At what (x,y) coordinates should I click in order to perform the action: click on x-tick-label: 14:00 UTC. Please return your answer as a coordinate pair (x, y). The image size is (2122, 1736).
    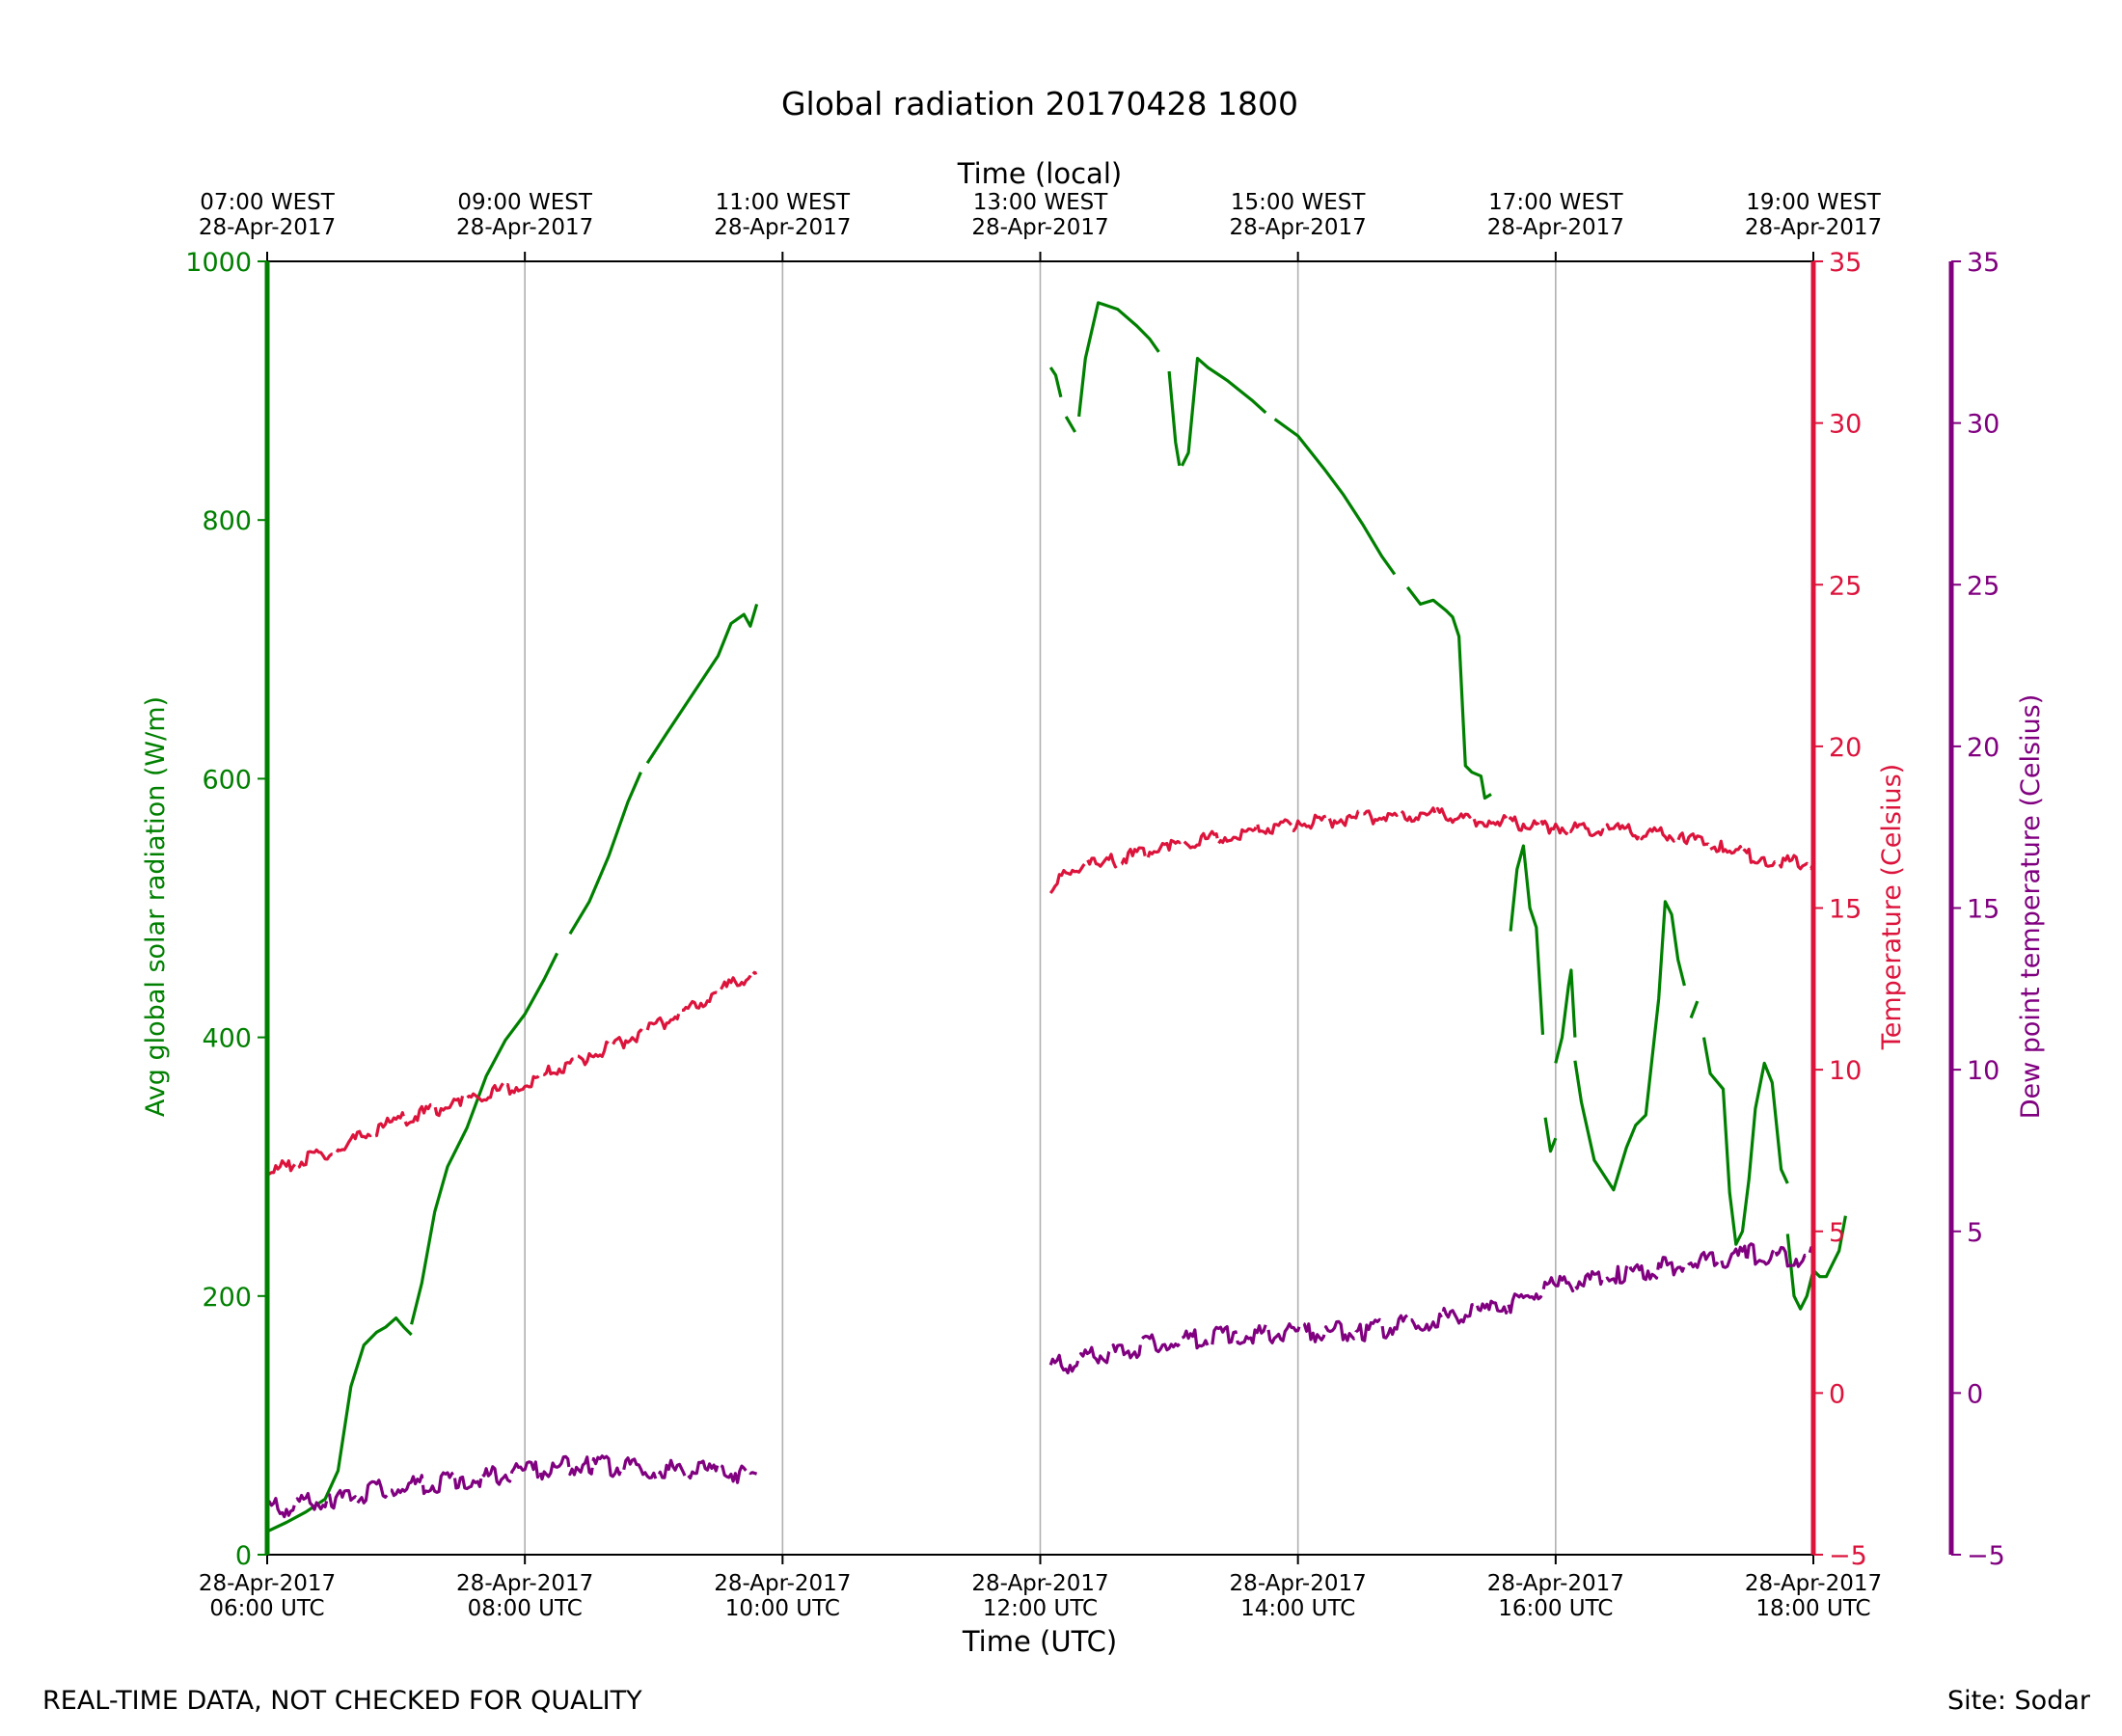
    Looking at the image, I should click on (1298, 1608).